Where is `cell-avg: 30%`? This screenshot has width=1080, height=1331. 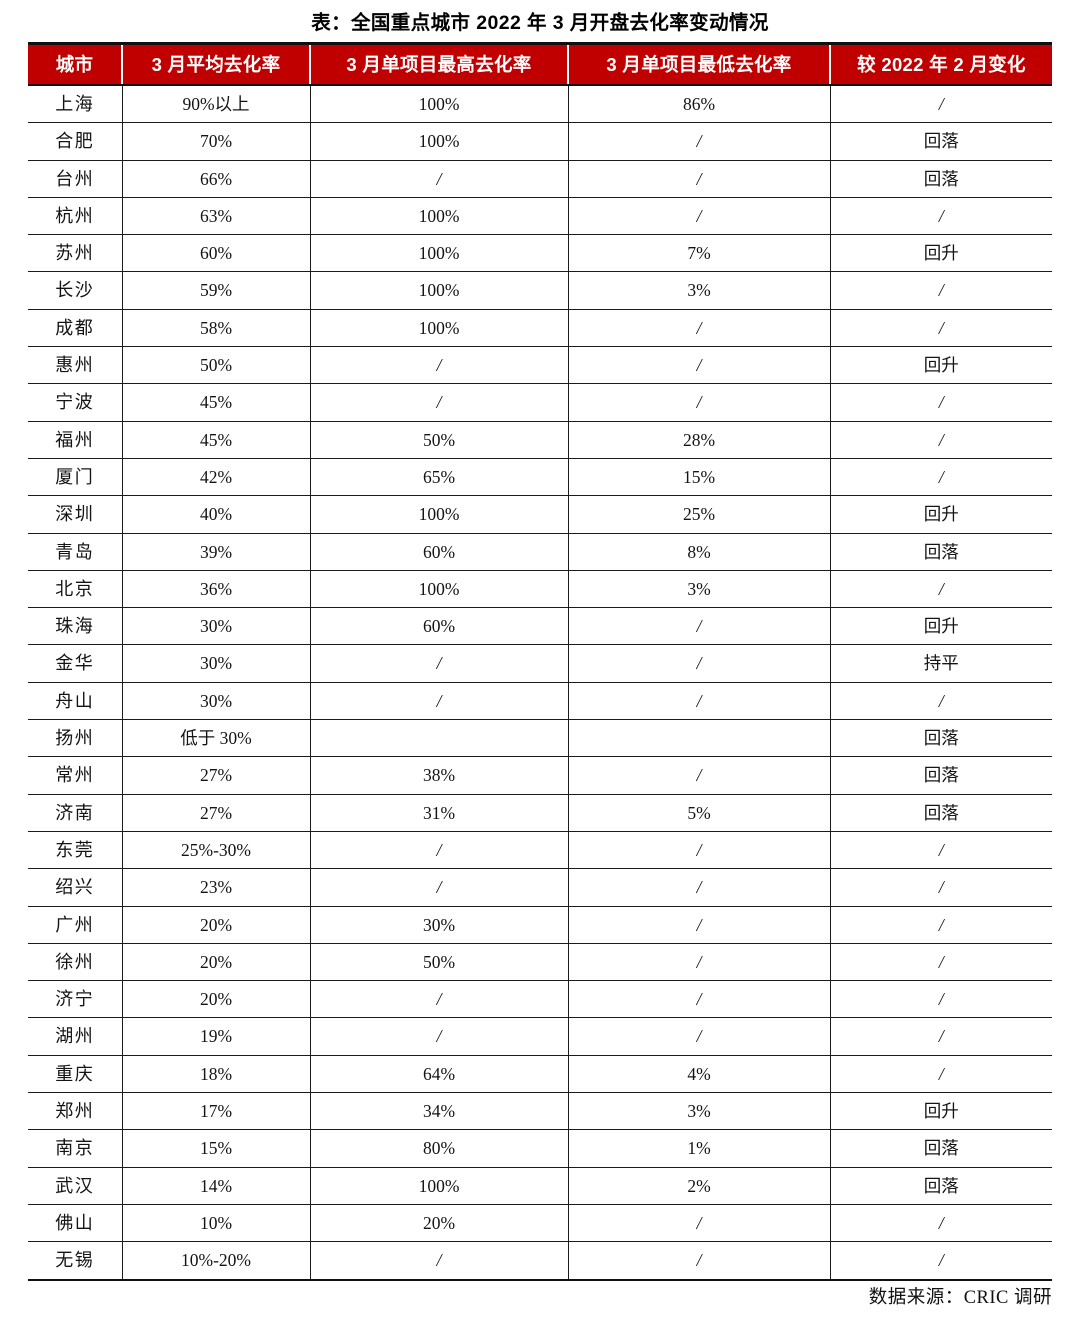 cell-avg: 30% is located at coordinates (216, 626).